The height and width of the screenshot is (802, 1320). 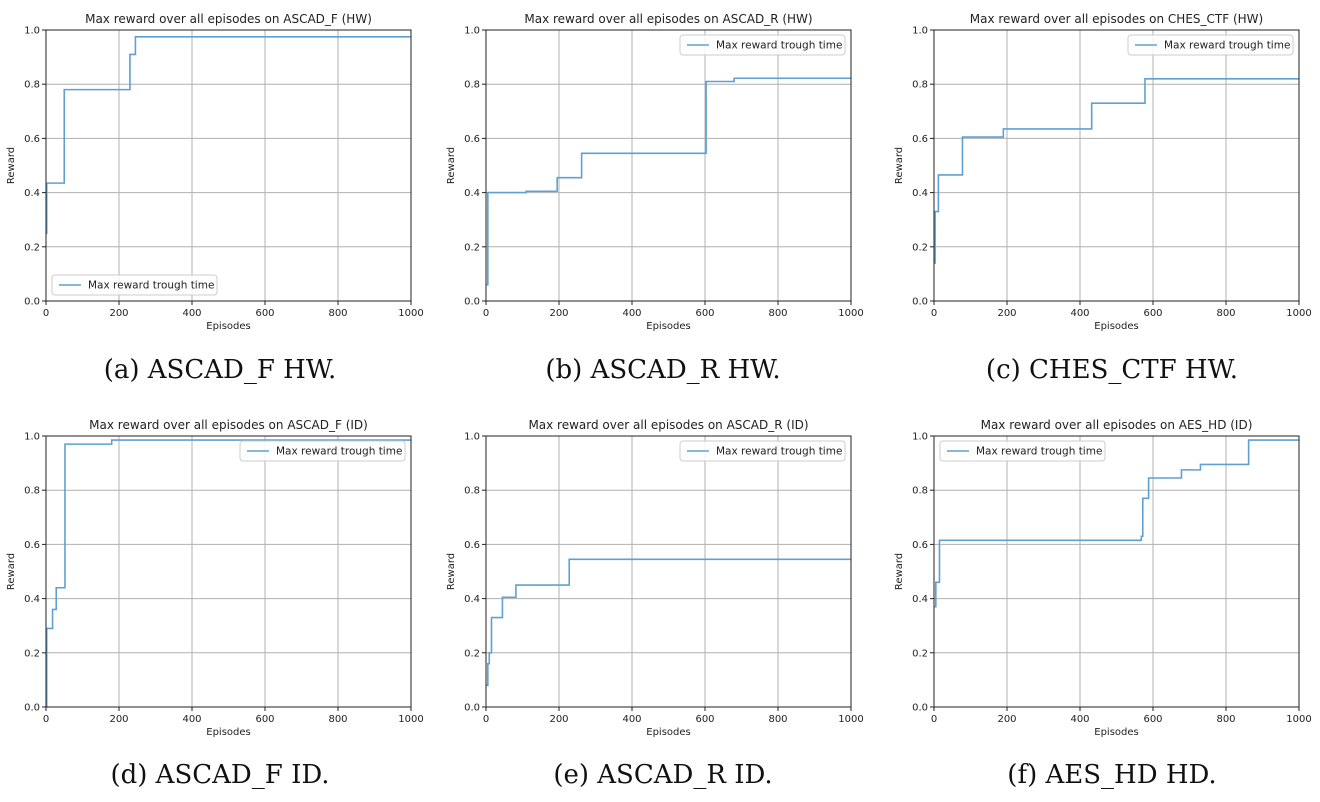 What do you see at coordinates (220, 370) in the screenshot?
I see `caption-a: (a) ASCAD_F HW.` at bounding box center [220, 370].